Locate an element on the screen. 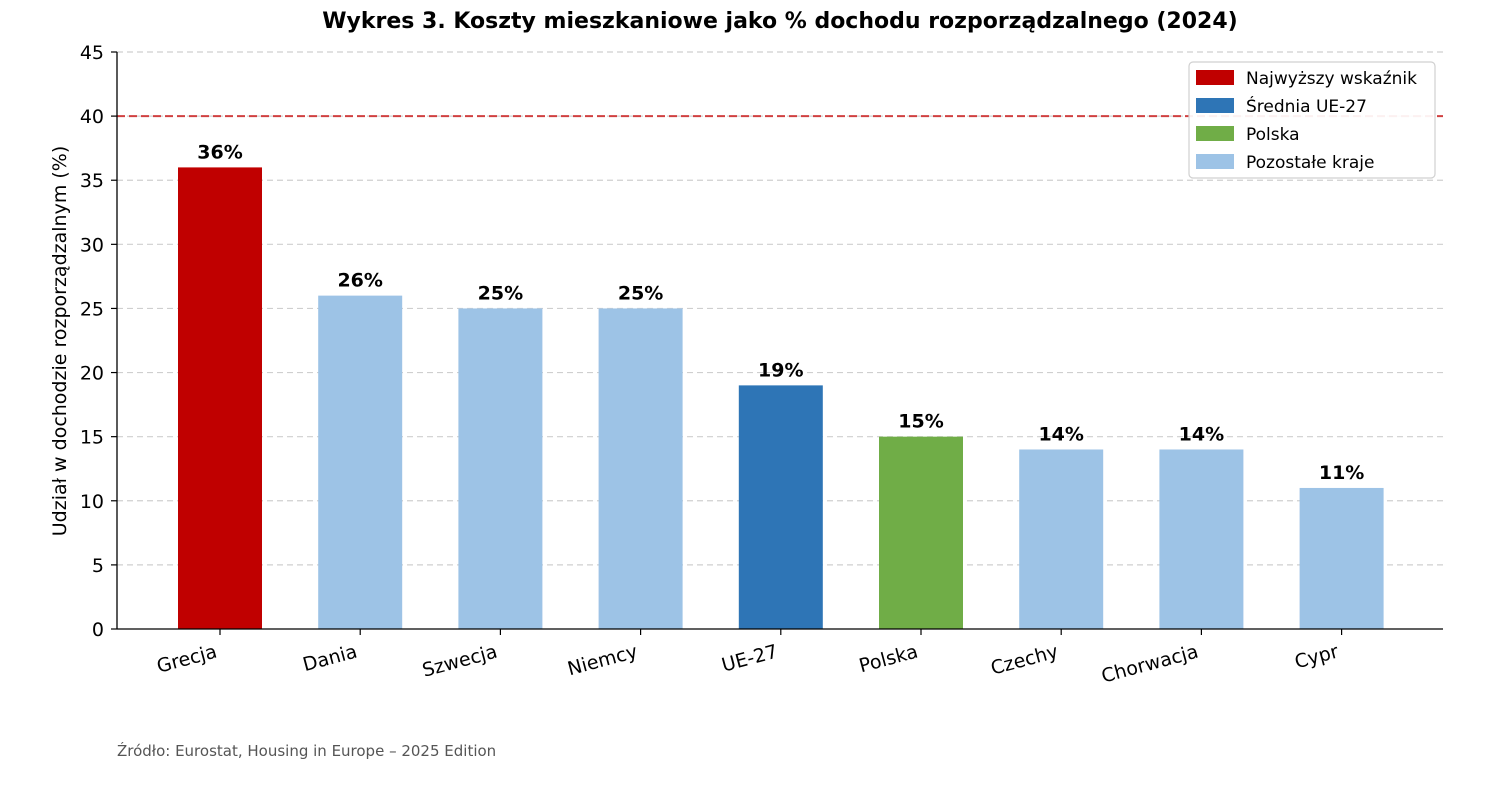 The image size is (1508, 789). x-tick-label: Czechy is located at coordinates (1024, 660).